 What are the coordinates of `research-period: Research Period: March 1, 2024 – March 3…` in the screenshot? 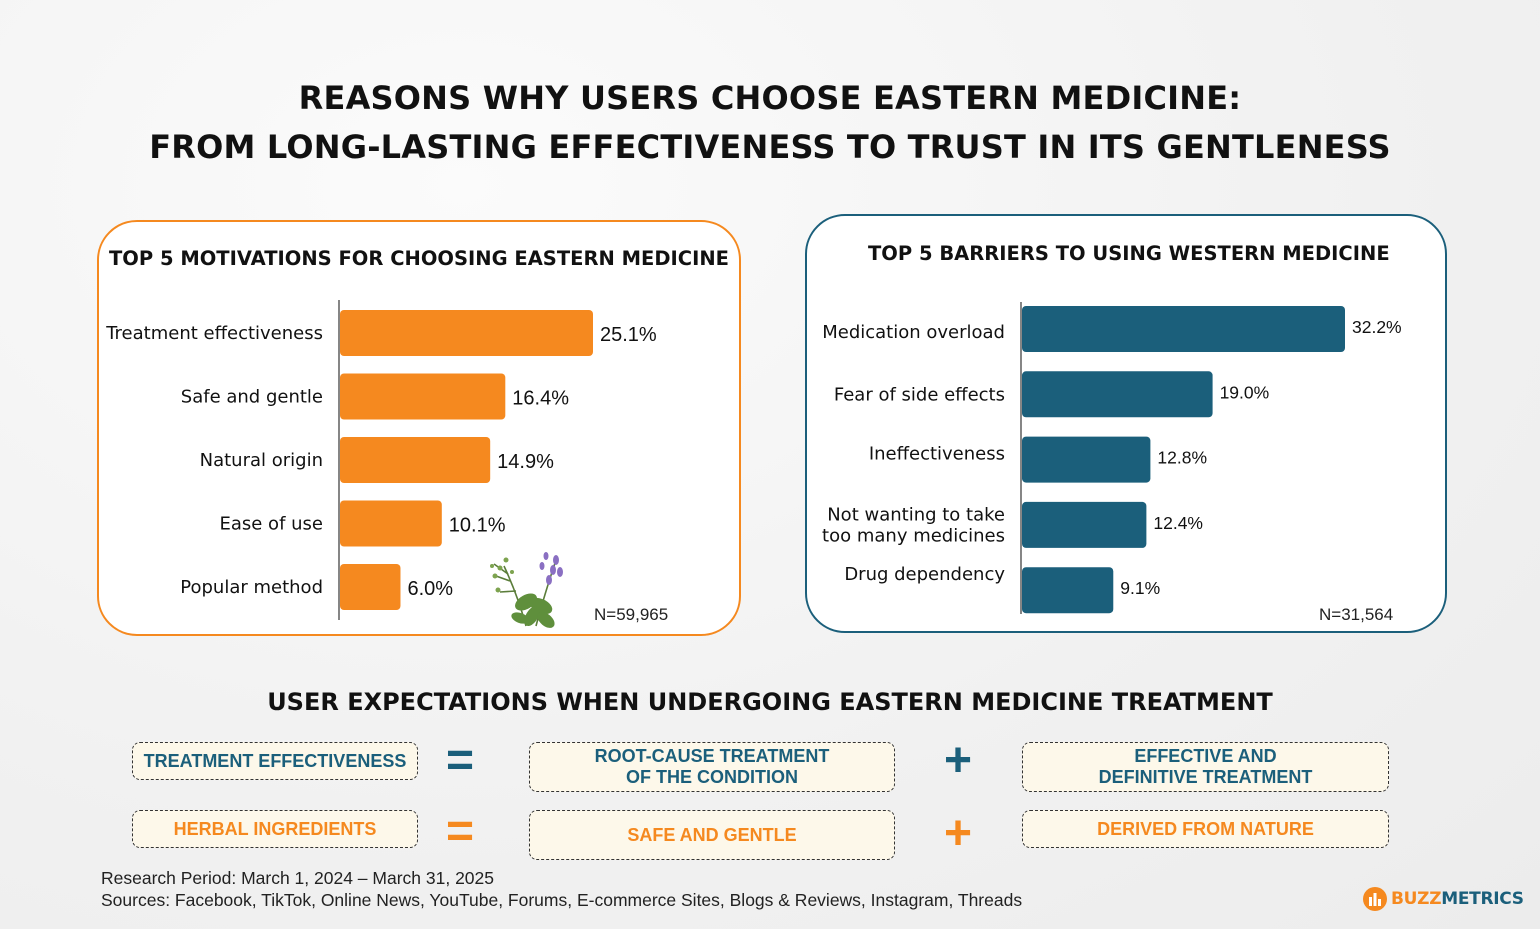 It's located at (297, 878).